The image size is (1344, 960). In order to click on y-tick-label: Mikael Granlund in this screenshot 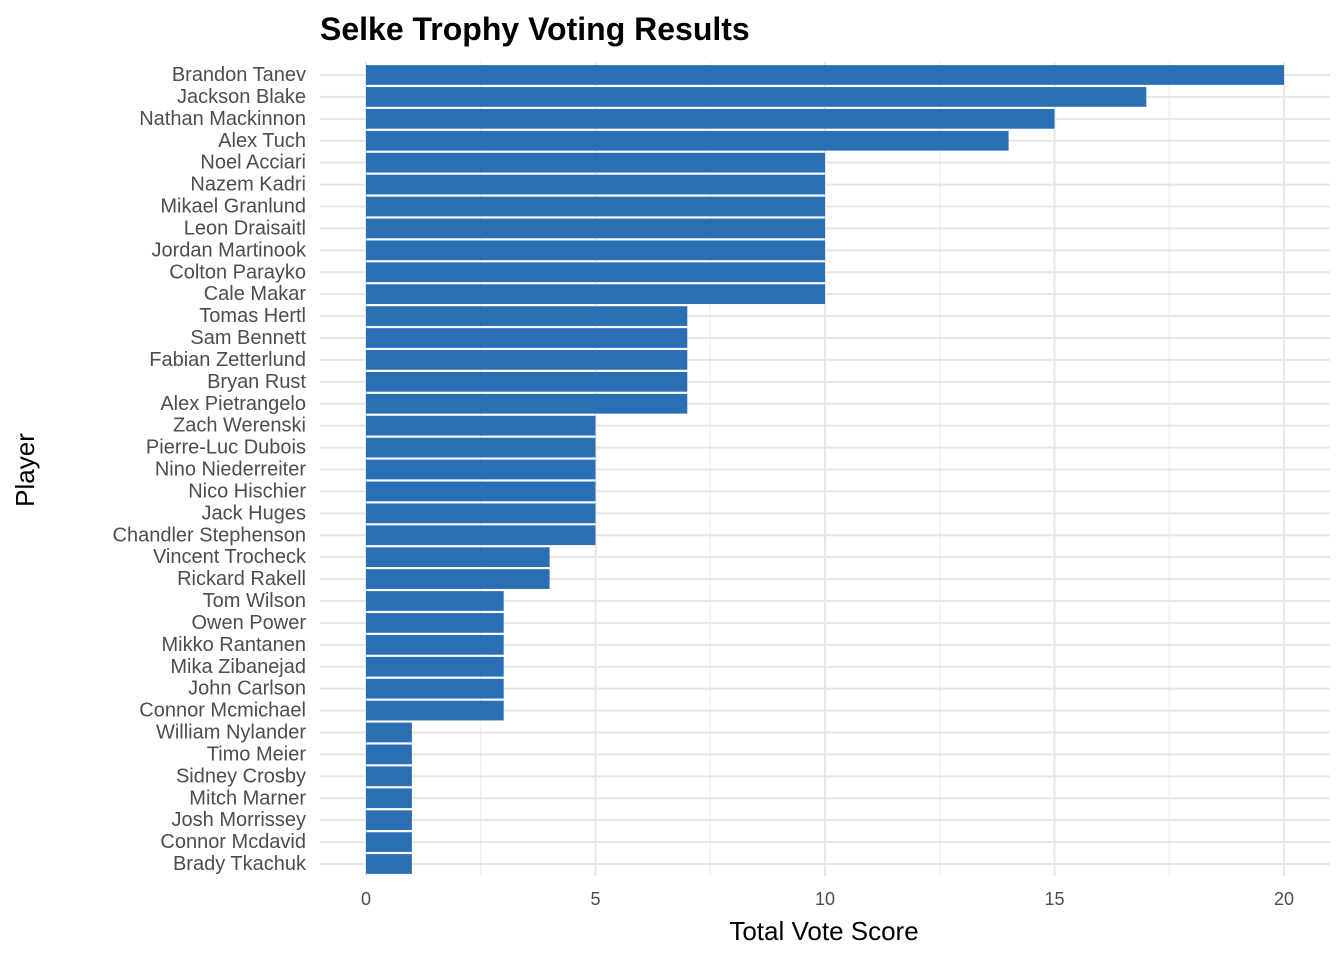, I will do `click(233, 207)`.